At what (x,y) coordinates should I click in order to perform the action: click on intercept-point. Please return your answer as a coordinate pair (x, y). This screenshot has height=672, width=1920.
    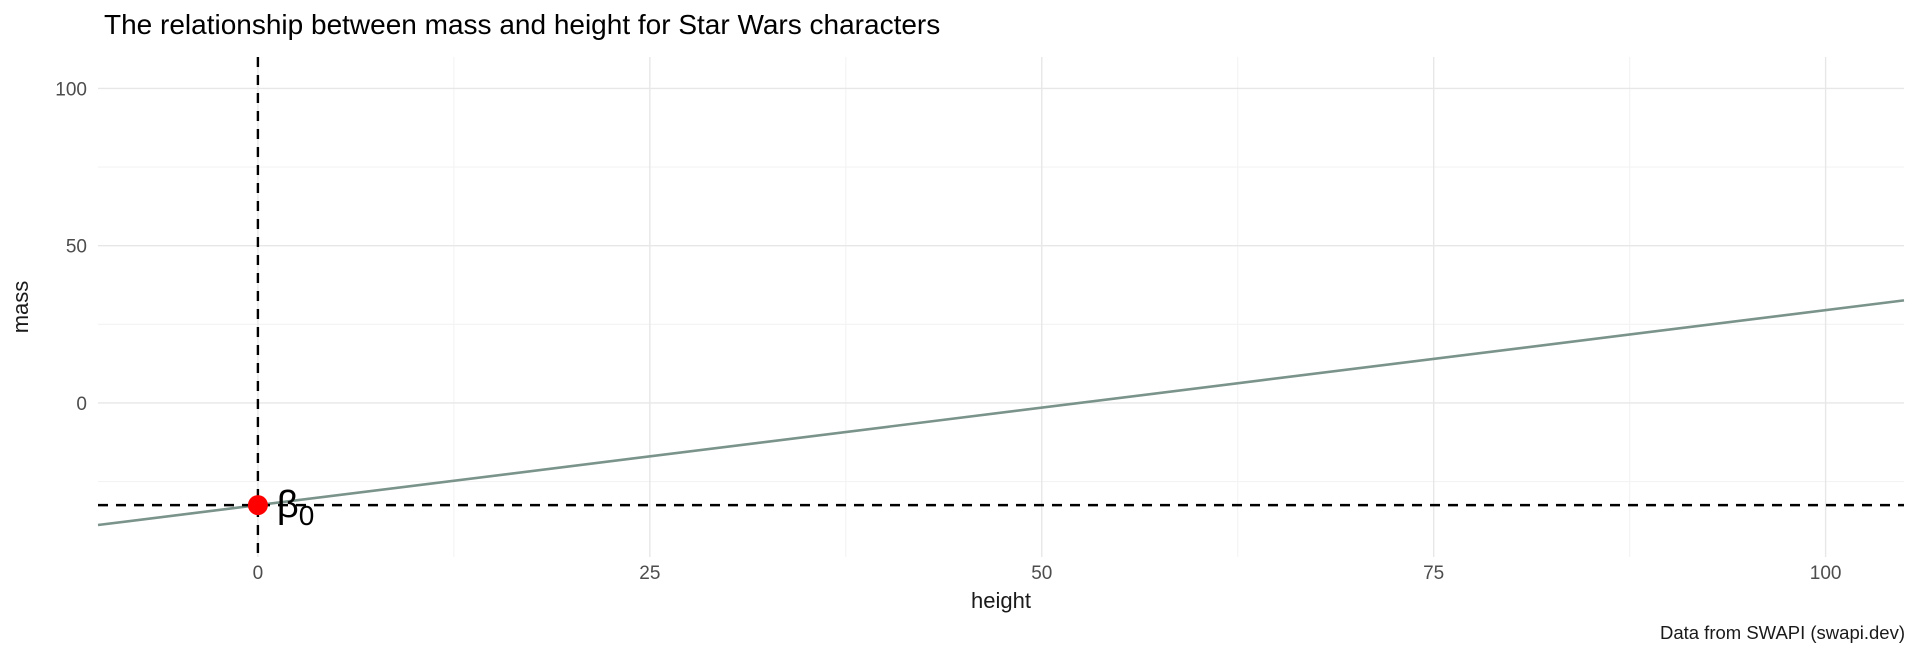
    Looking at the image, I should click on (257, 505).